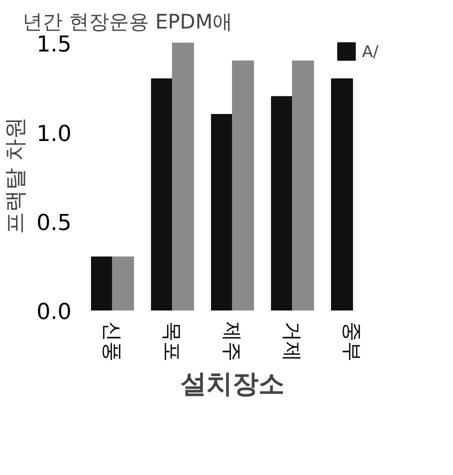  What do you see at coordinates (371, 51) in the screenshot?
I see `legend-label: A/` at bounding box center [371, 51].